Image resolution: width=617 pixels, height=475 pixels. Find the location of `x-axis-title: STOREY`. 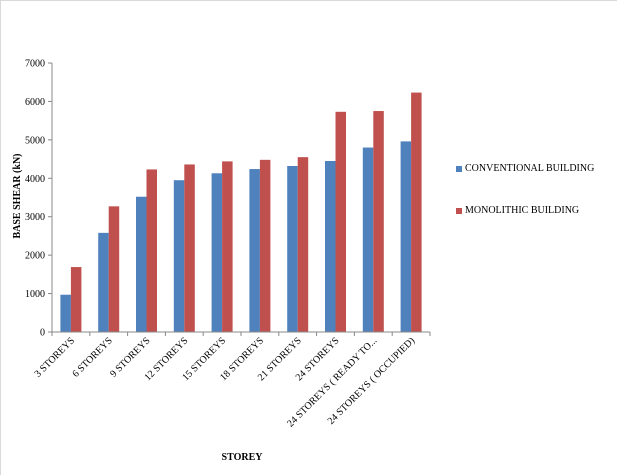

x-axis-title: STOREY is located at coordinates (243, 457).